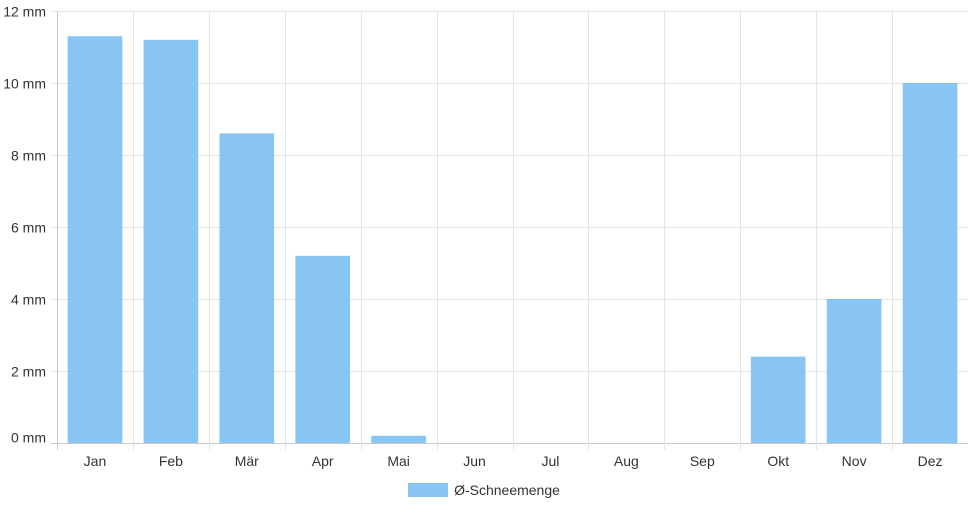 The image size is (968, 508). What do you see at coordinates (398, 461) in the screenshot?
I see `x-tick-label: Mai` at bounding box center [398, 461].